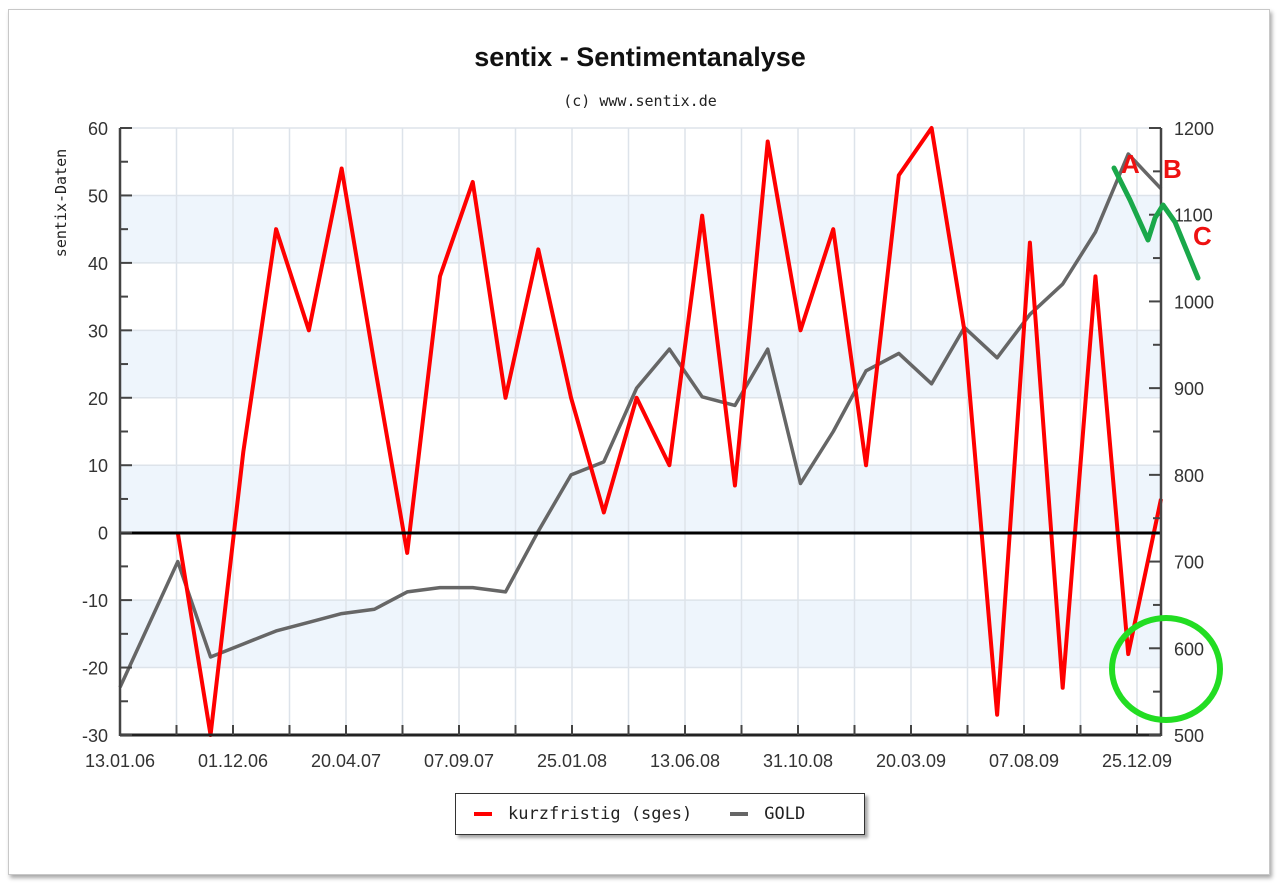 This screenshot has height=885, width=1280. Describe the element at coordinates (785, 814) in the screenshot. I see `legend-label-gold: GOLD` at that location.